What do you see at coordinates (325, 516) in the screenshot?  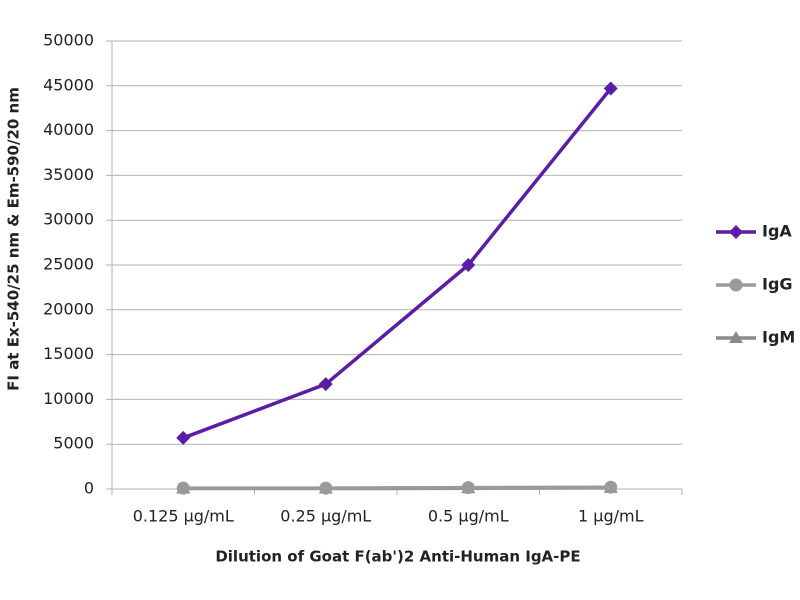 I see `x-tick-label: 0.25 µg/mL` at bounding box center [325, 516].